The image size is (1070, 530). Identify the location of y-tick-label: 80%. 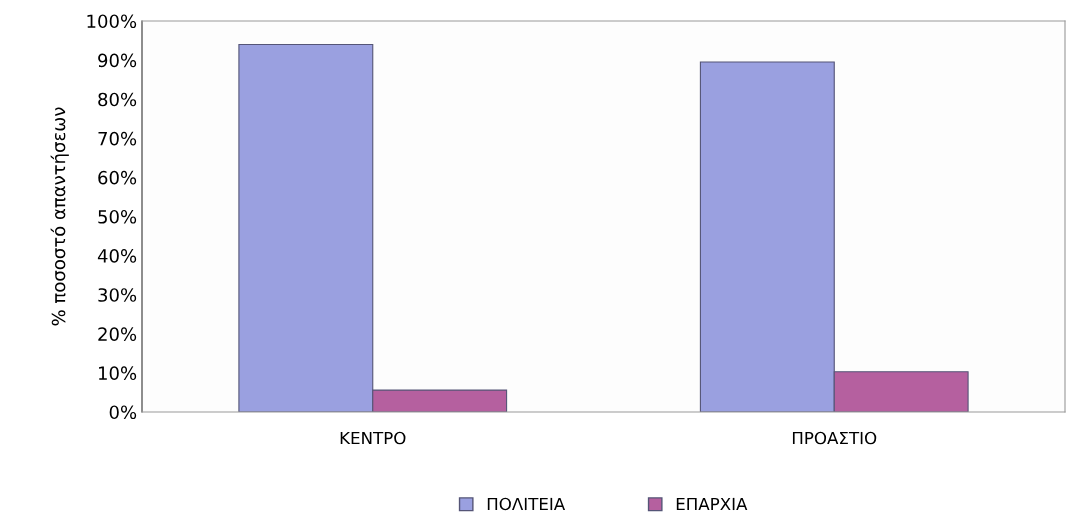
(117, 99).